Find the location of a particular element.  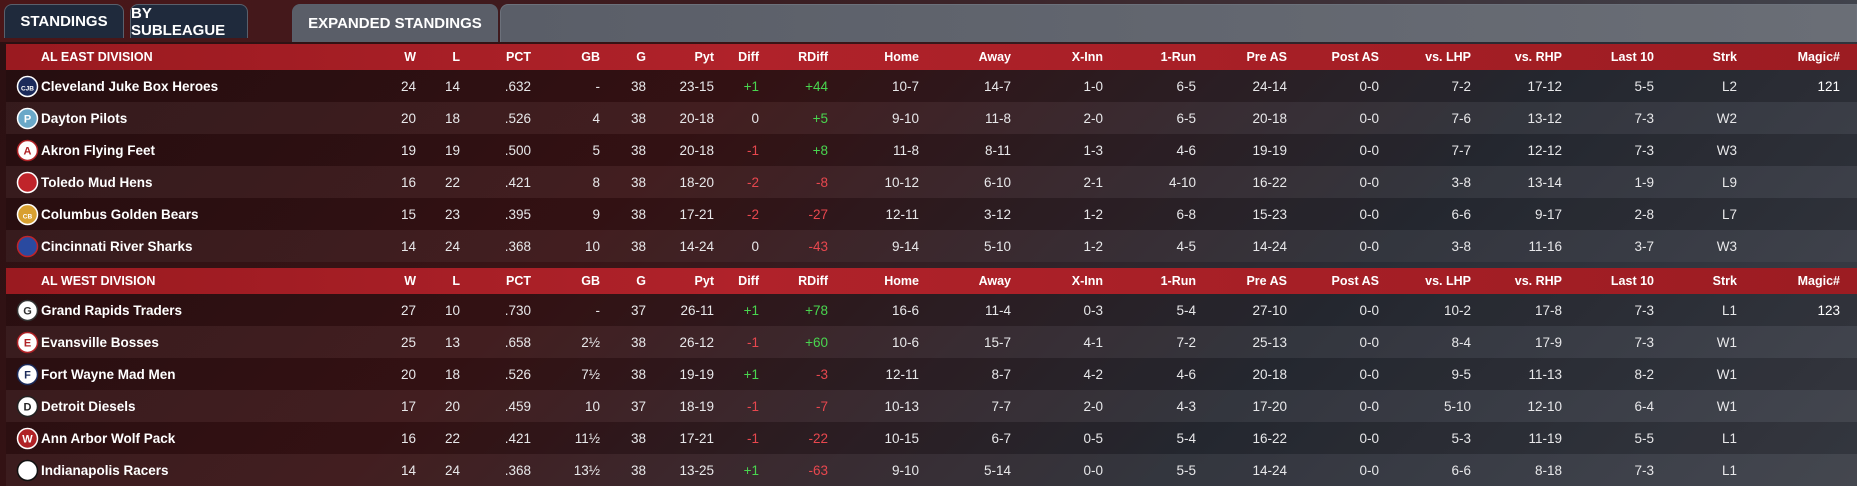

team-g: 37 is located at coordinates (638, 406).